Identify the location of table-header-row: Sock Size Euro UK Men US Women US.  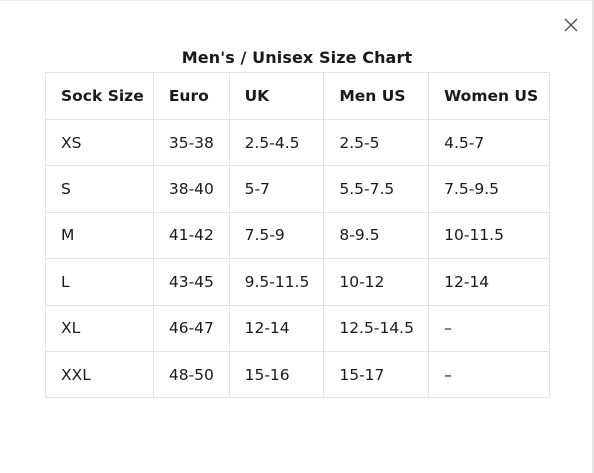
(297, 96).